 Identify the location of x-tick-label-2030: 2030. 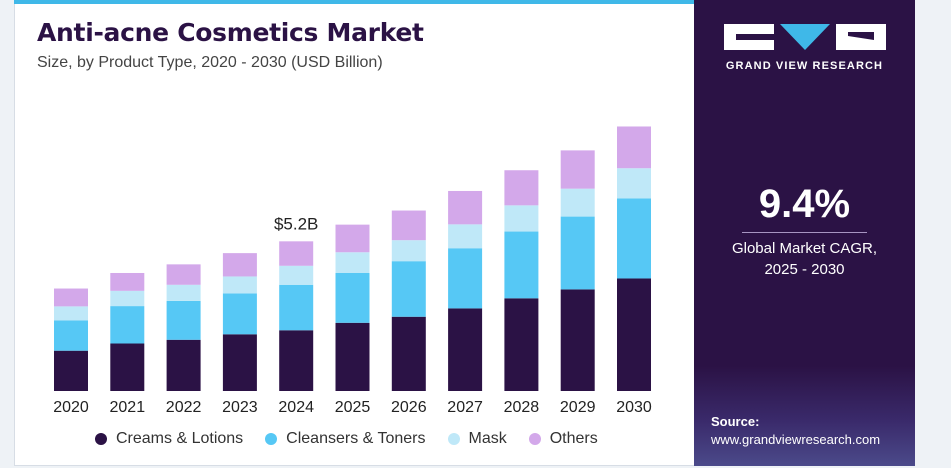
(634, 407).